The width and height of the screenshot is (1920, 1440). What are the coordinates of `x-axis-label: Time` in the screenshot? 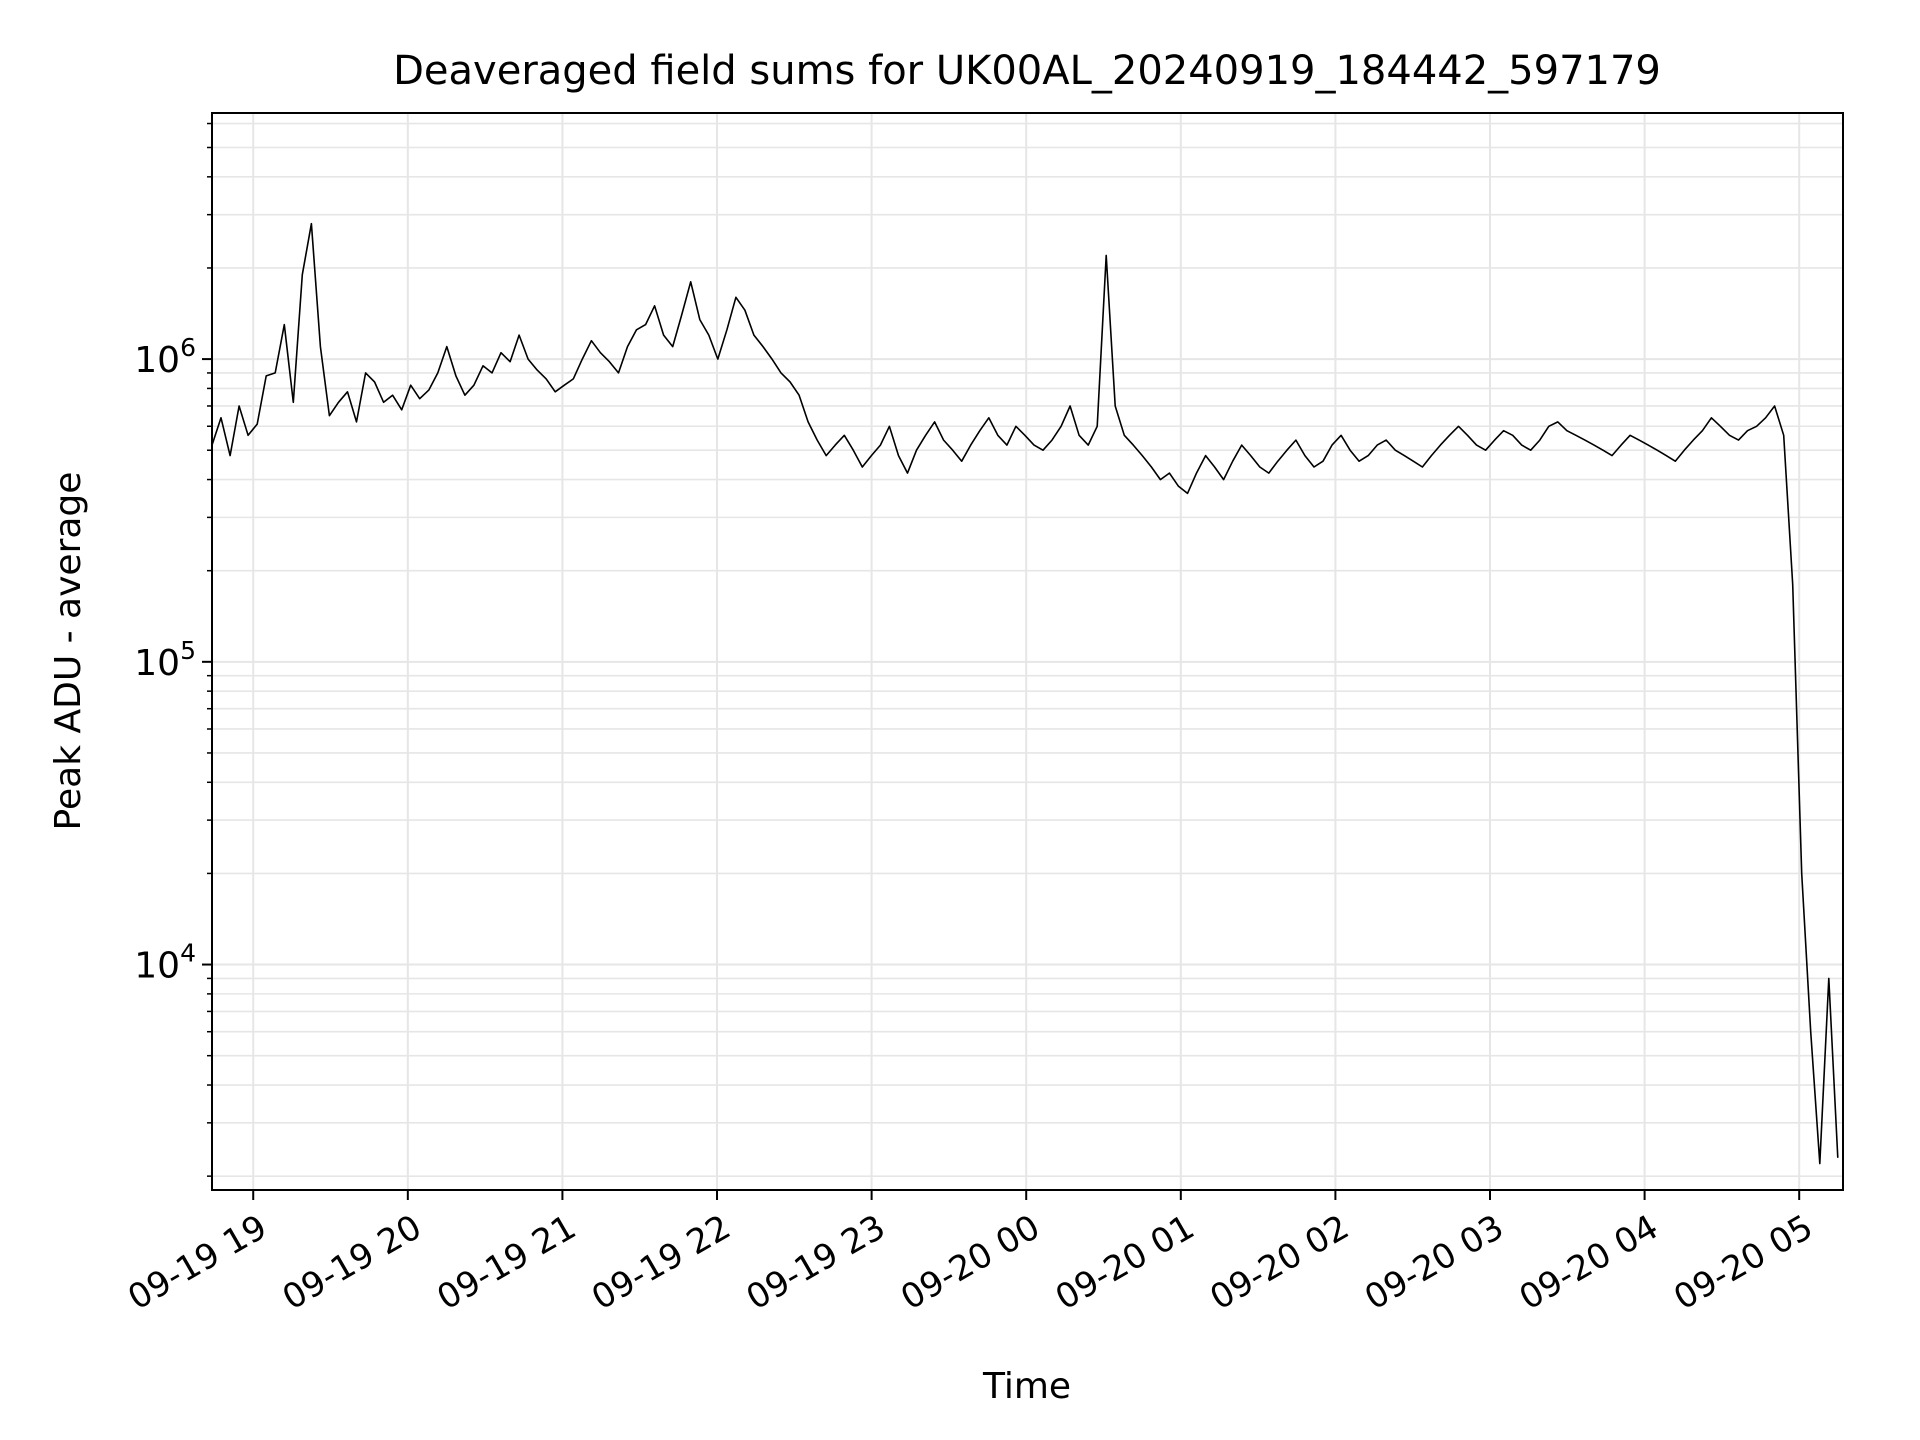 It's located at (1026, 1386).